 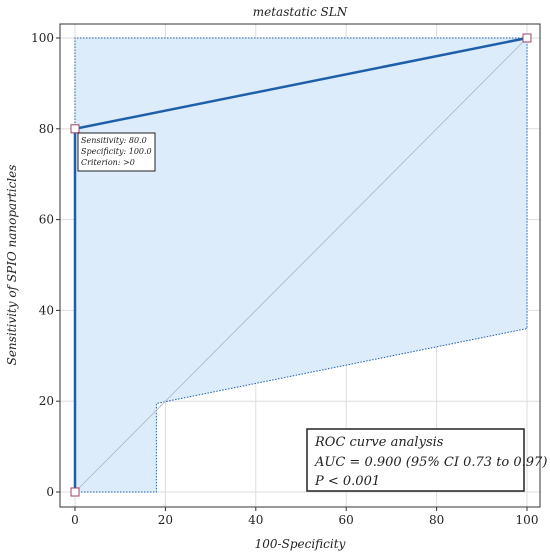 I want to click on x-tick-label: 80, so click(x=436, y=520).